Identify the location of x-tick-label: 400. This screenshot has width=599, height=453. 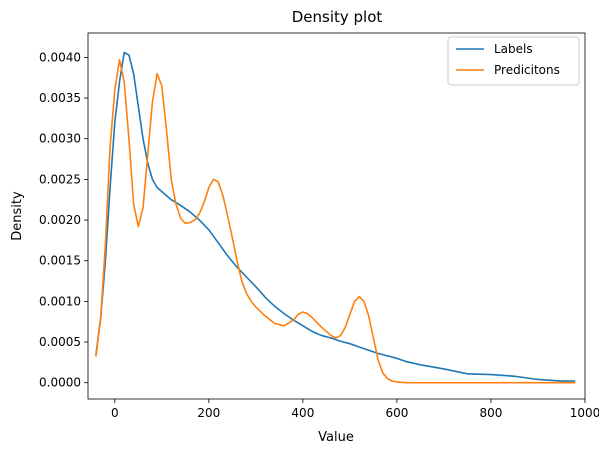
(302, 413).